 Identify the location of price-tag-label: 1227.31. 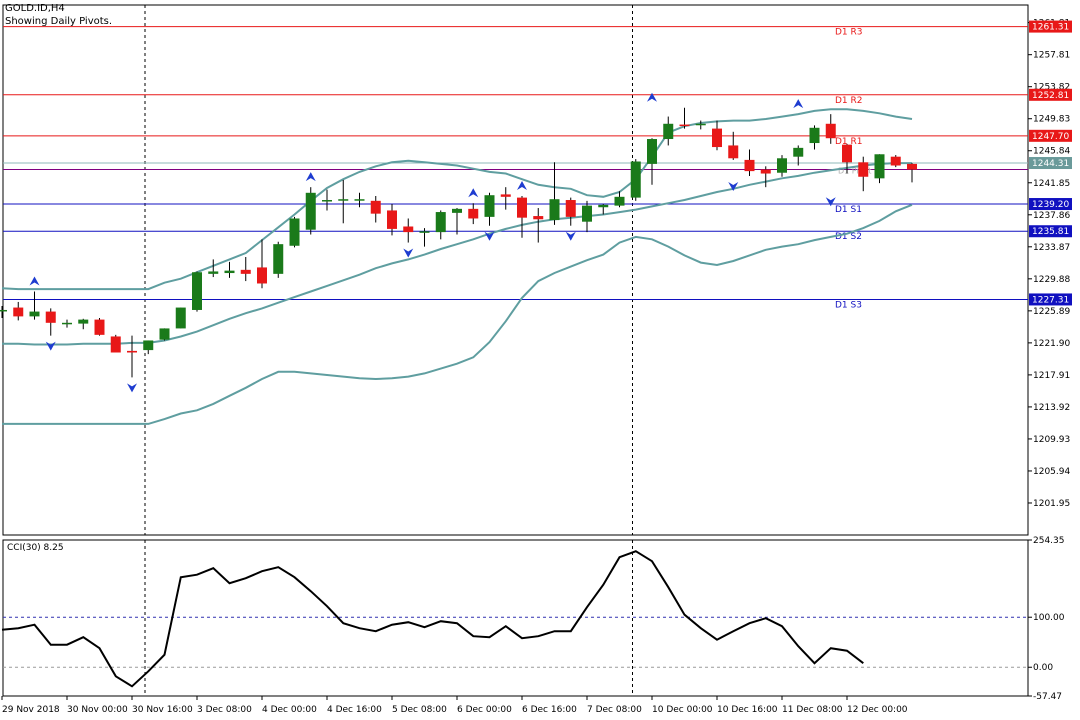
(1050, 300).